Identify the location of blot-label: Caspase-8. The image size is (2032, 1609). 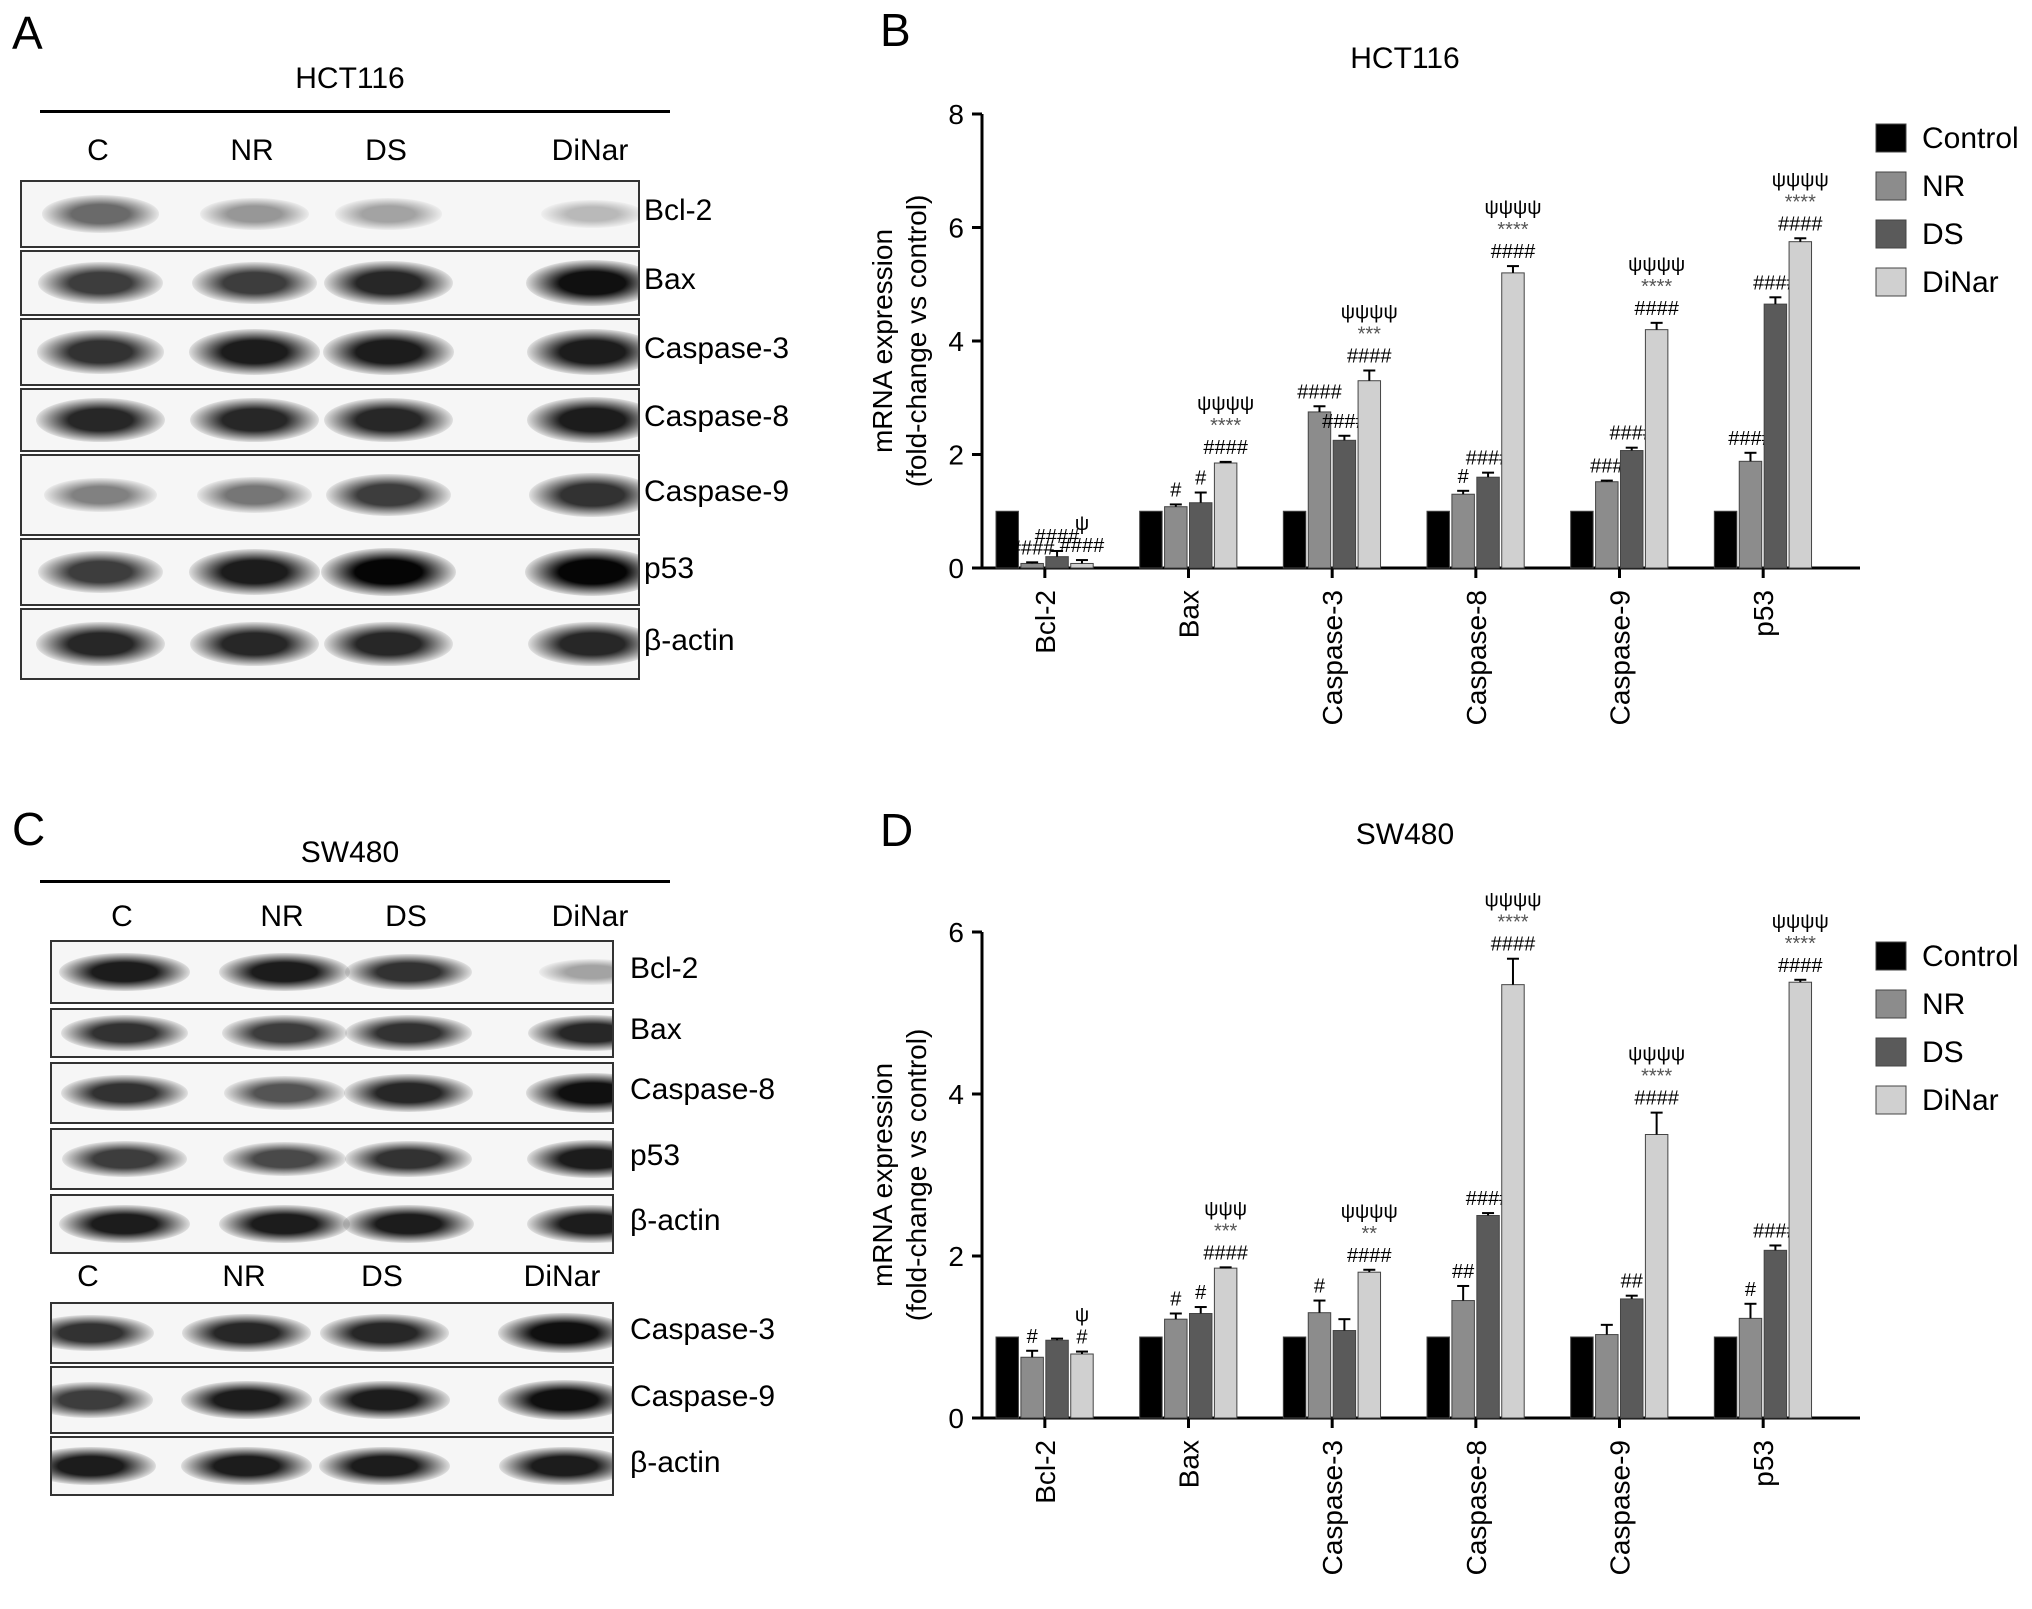
(703, 1089).